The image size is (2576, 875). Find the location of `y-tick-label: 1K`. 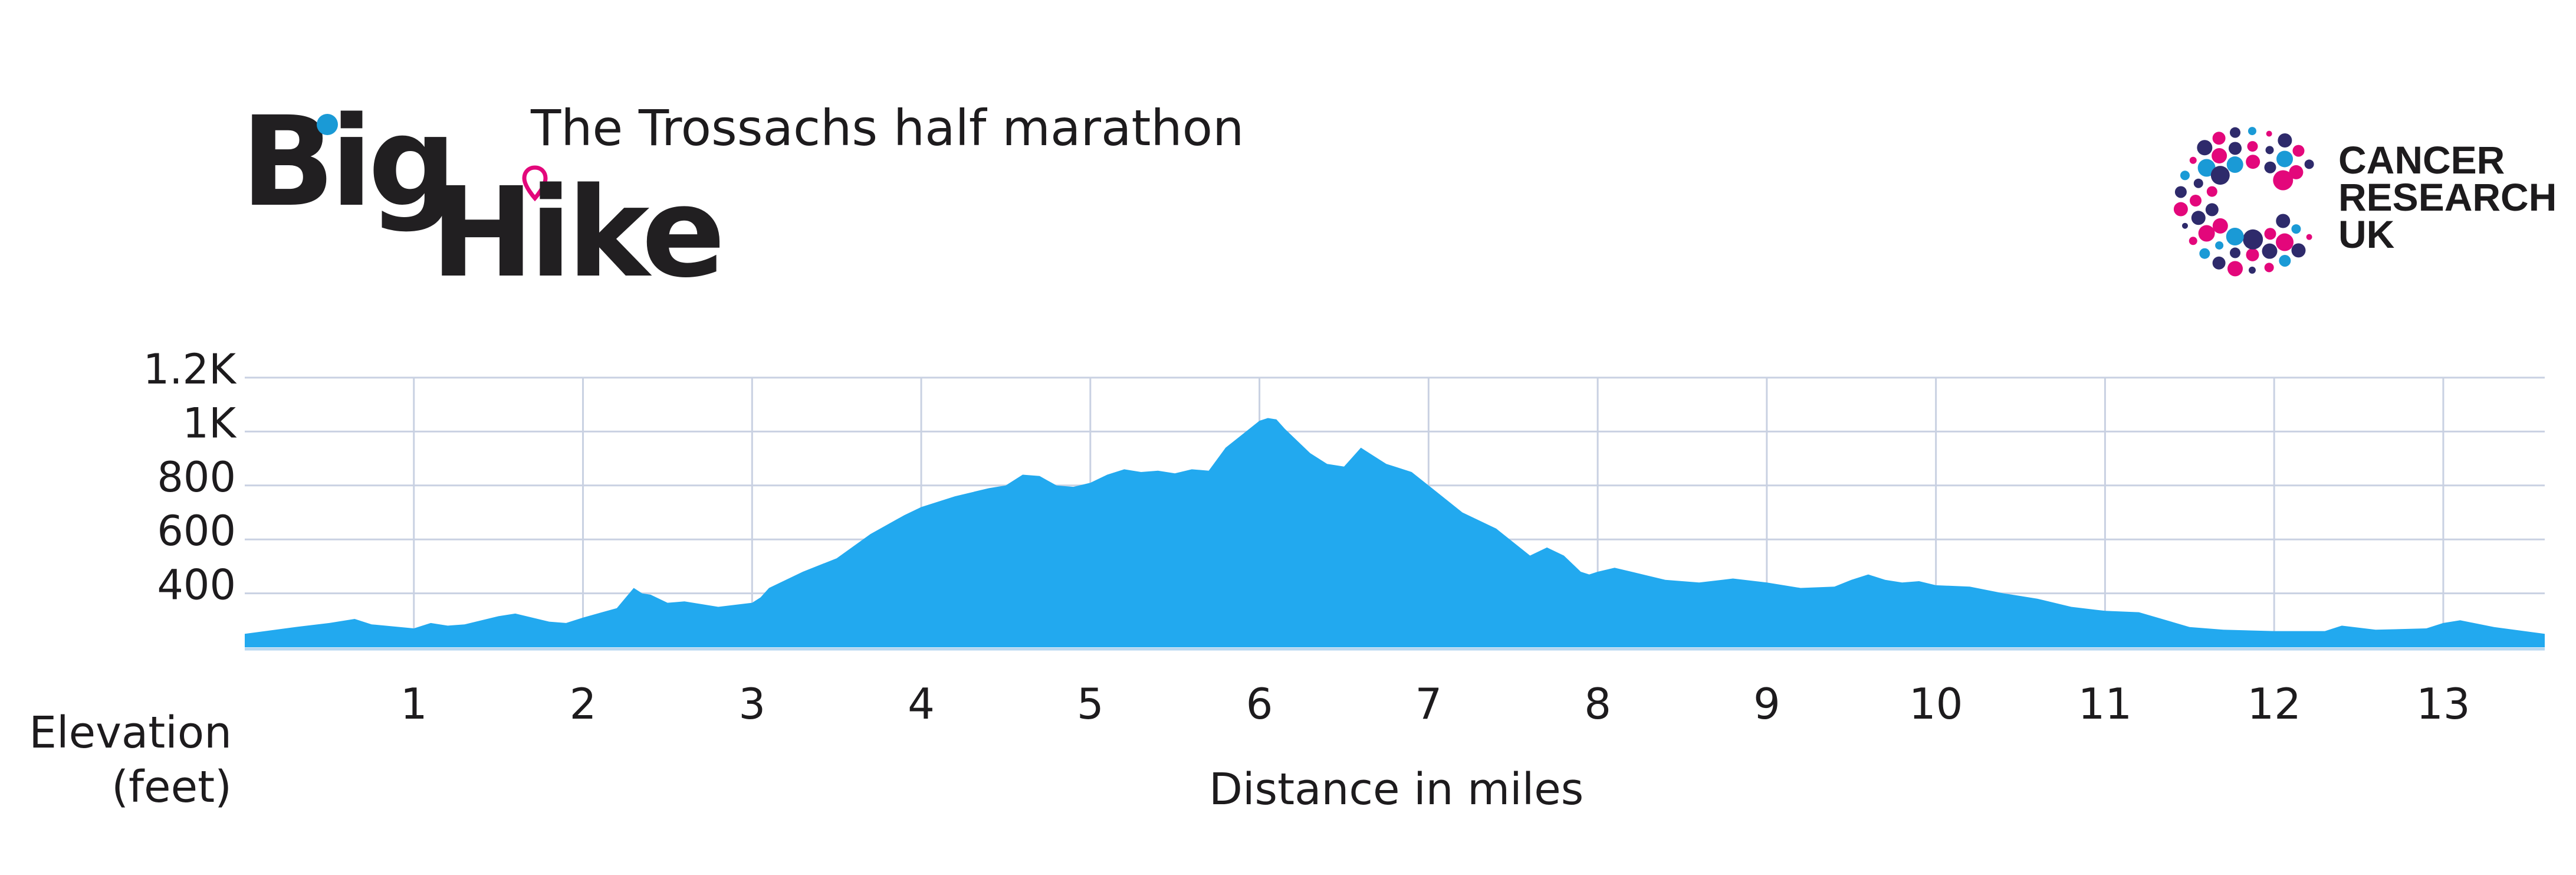

y-tick-label: 1K is located at coordinates (210, 423).